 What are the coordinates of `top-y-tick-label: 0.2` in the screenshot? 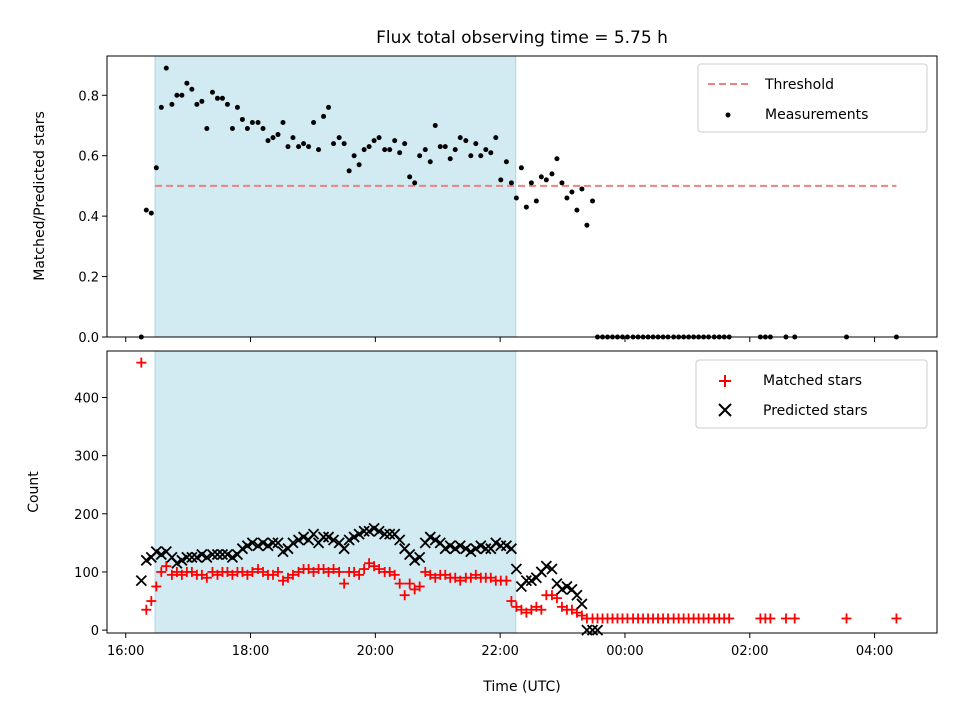 It's located at (88, 278).